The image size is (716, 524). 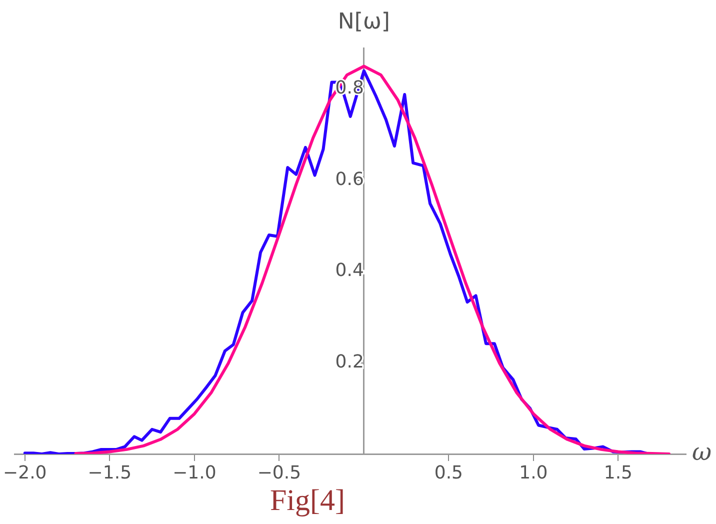 I want to click on x-tick-label: 0.5, so click(x=449, y=473).